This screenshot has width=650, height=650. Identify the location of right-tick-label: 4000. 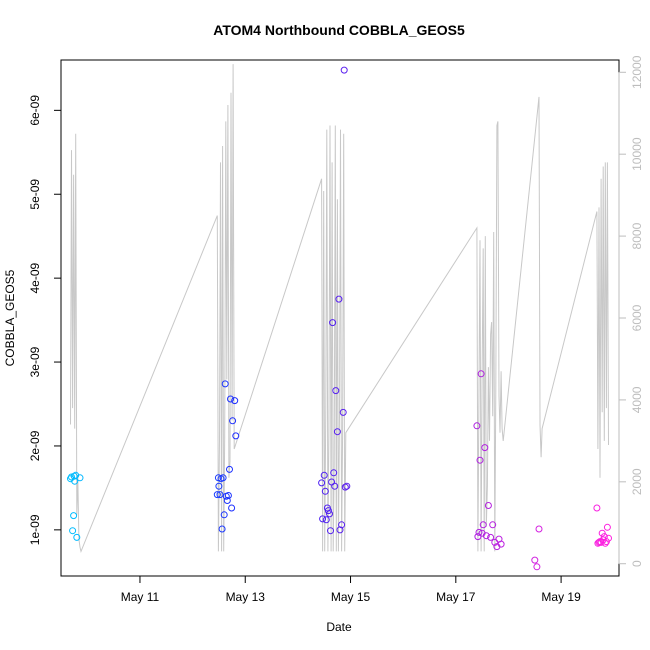
(637, 399).